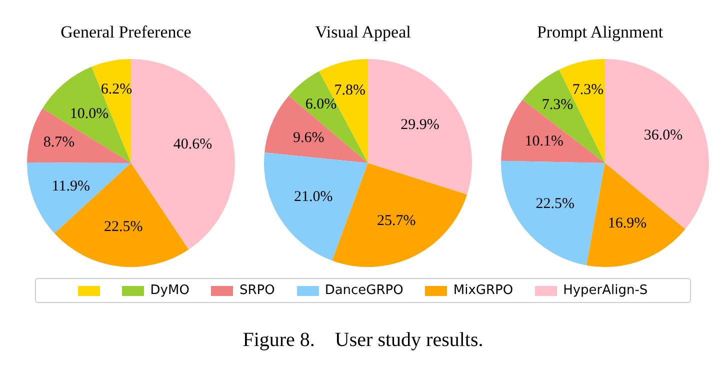  What do you see at coordinates (308, 138) in the screenshot?
I see `data-label: 9.6%` at bounding box center [308, 138].